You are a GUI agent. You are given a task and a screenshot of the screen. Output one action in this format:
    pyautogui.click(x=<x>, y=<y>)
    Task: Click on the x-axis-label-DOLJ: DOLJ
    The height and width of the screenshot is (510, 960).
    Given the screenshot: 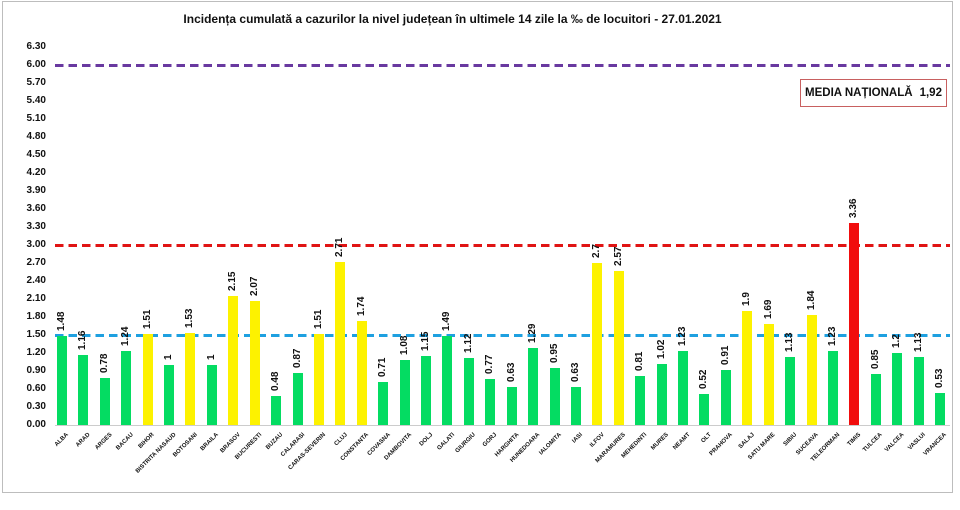 What is the action you would take?
    pyautogui.click(x=426, y=440)
    